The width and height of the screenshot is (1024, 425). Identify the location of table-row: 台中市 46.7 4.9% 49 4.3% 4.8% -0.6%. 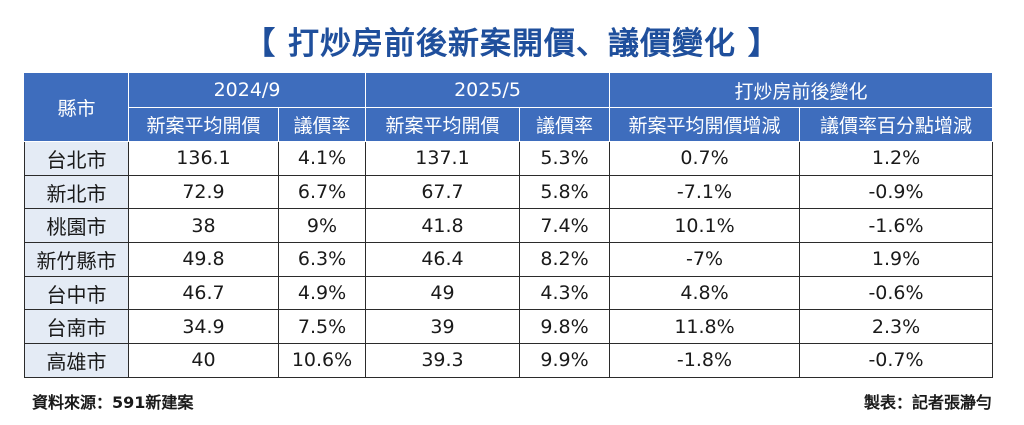
(509, 293).